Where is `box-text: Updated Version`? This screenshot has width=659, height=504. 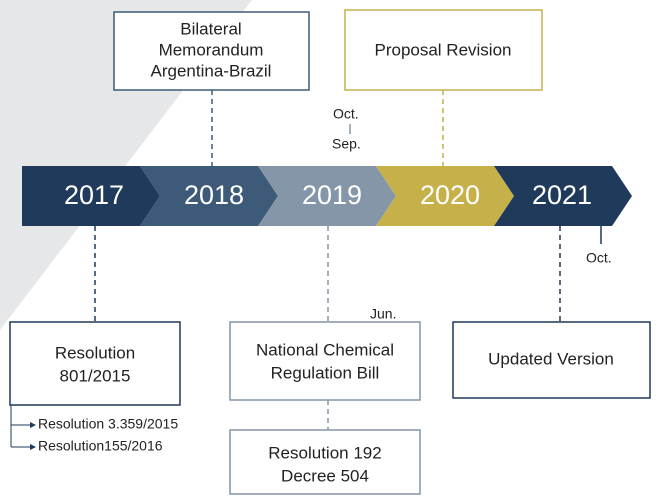
box-text: Updated Version is located at coordinates (551, 358).